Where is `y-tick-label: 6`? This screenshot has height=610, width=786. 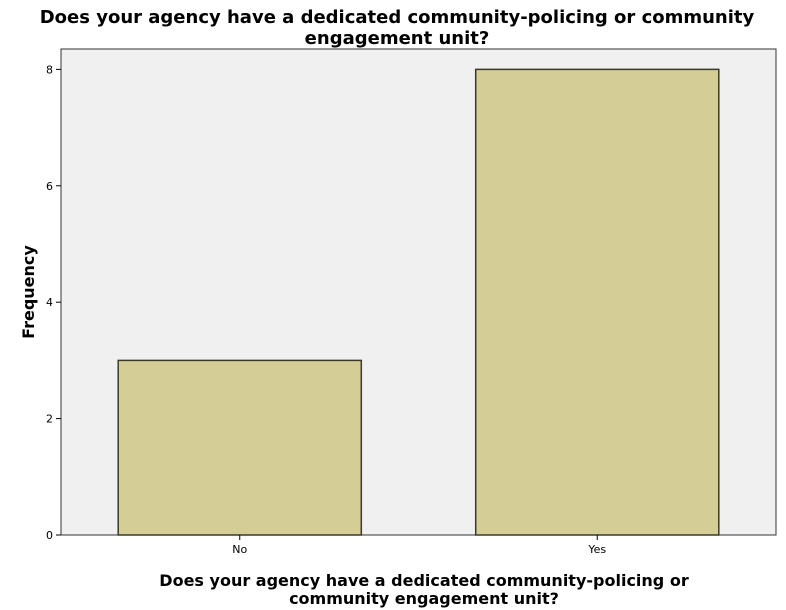
y-tick-label: 6 is located at coordinates (49, 186).